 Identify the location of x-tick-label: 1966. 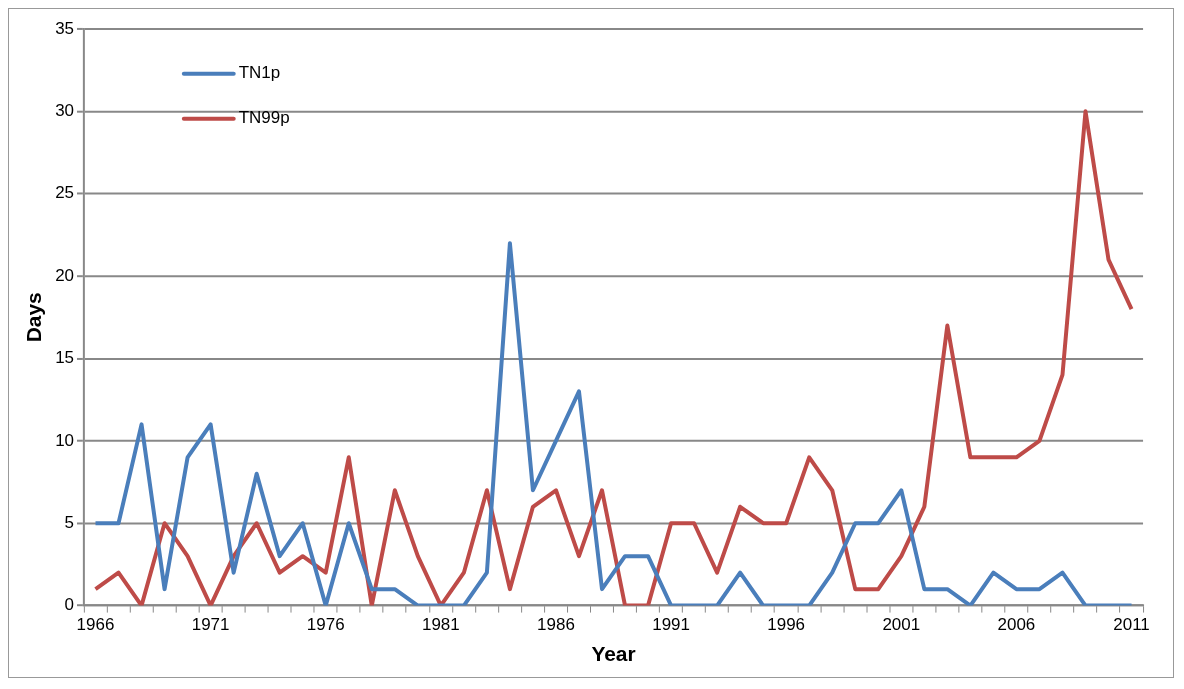
(95, 625).